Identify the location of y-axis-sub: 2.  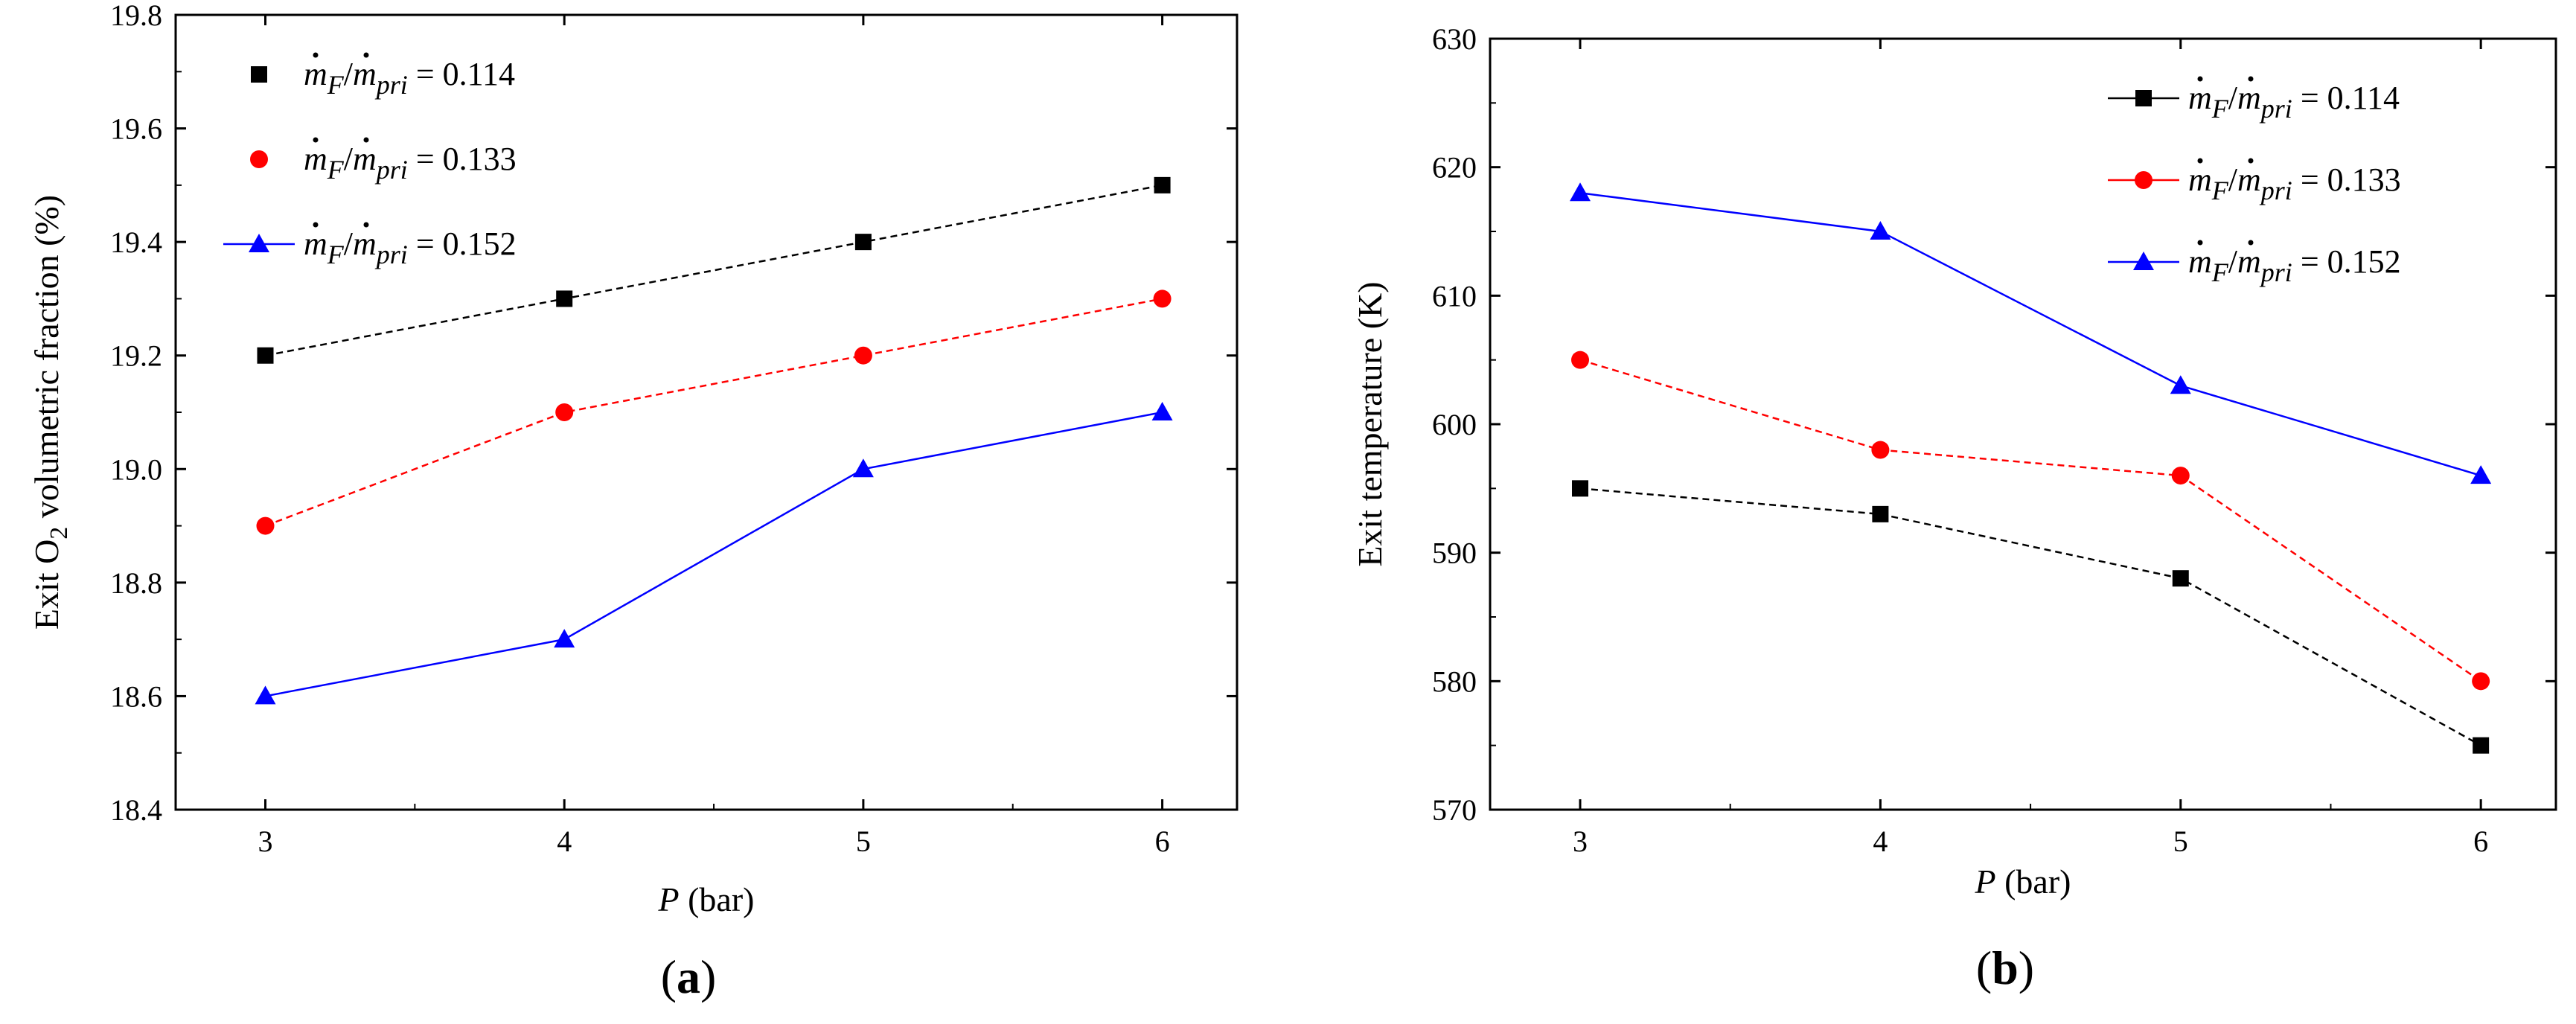
(59, 533).